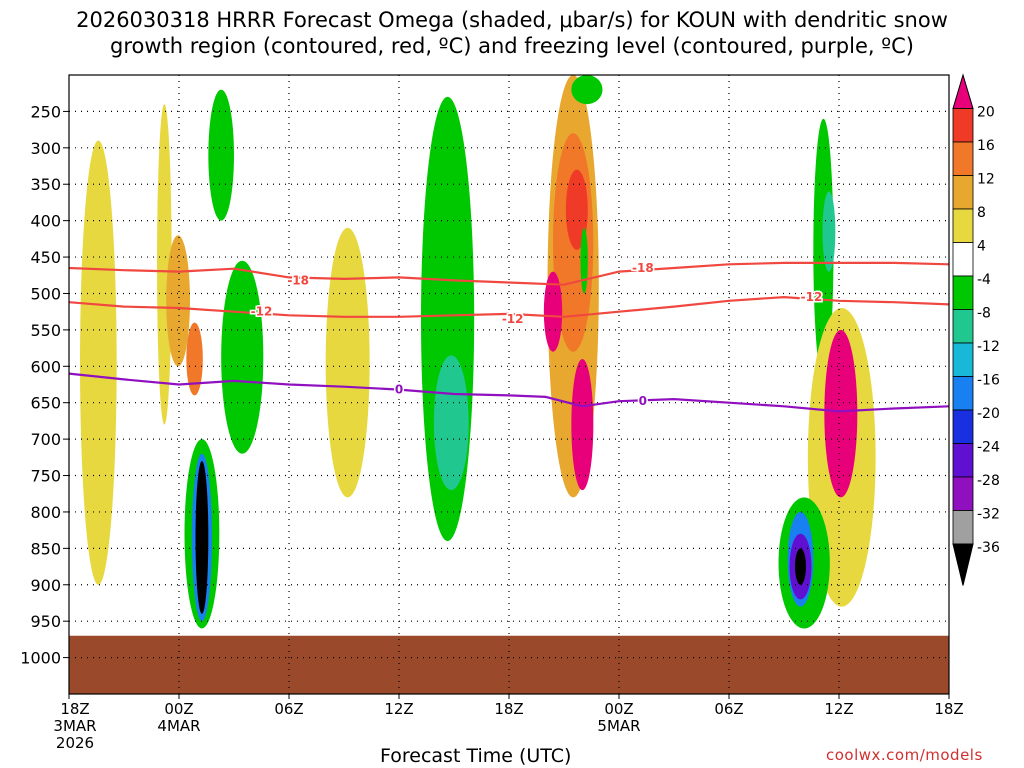 Image resolution: width=1024 pixels, height=768 pixels. I want to click on colorbar-label-3: 8, so click(981, 213).